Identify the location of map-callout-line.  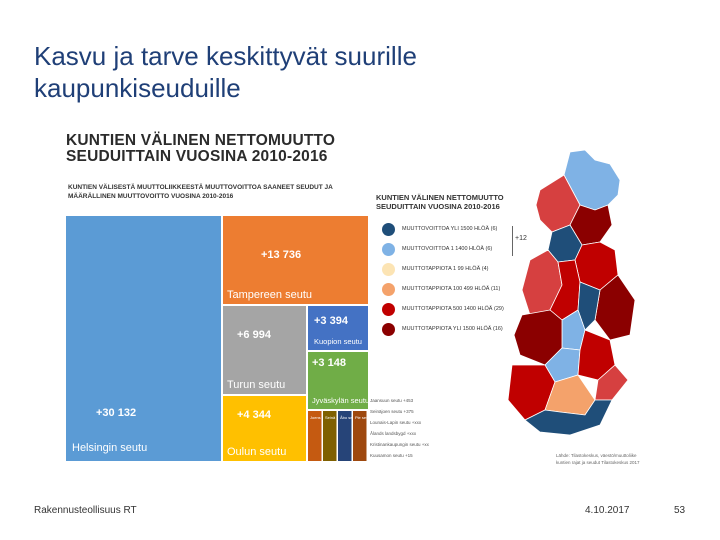
(512, 241).